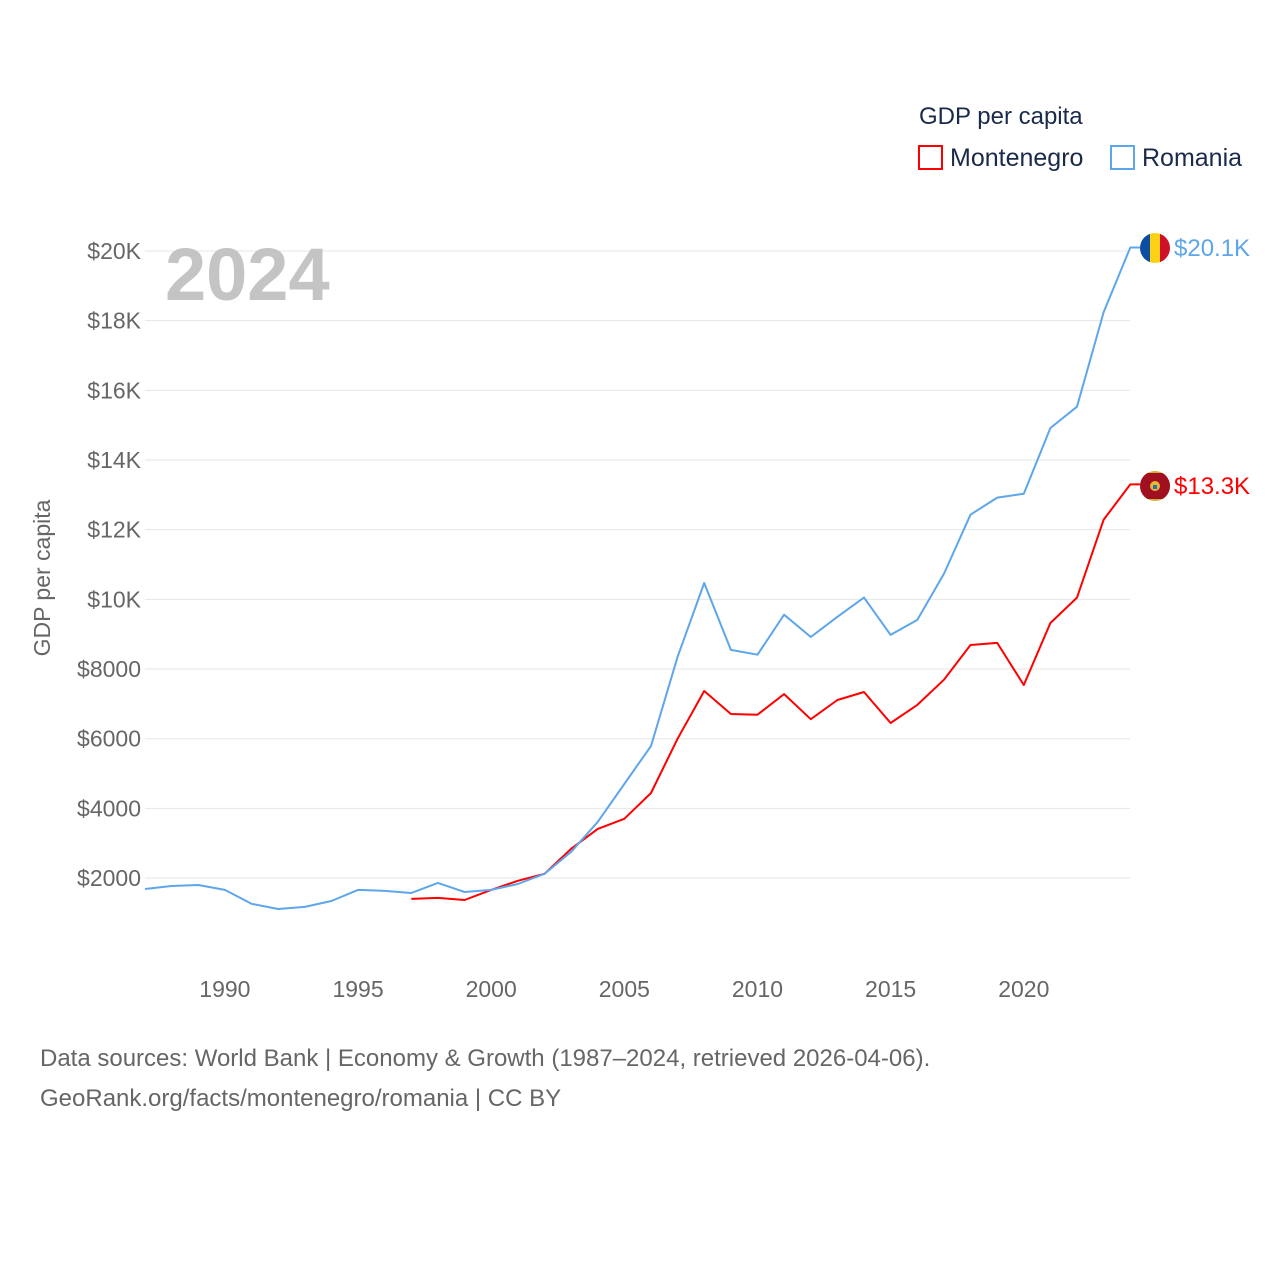 Image resolution: width=1280 pixels, height=1280 pixels. I want to click on x-axis: 1990 1995 2000 2005 2010 2015 2020, so click(624, 989).